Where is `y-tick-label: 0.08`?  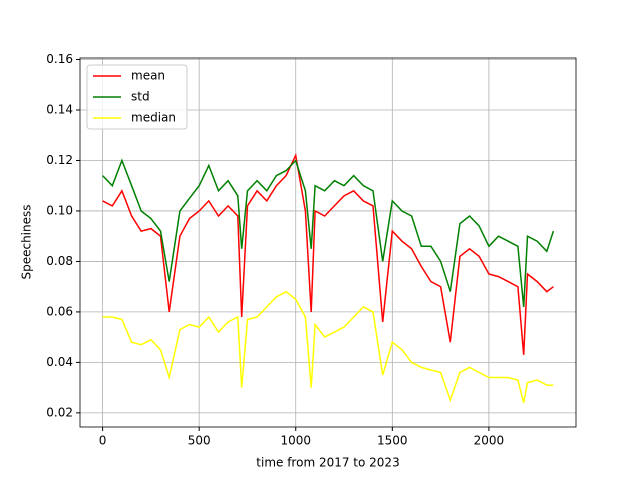 y-tick-label: 0.08 is located at coordinates (59, 261).